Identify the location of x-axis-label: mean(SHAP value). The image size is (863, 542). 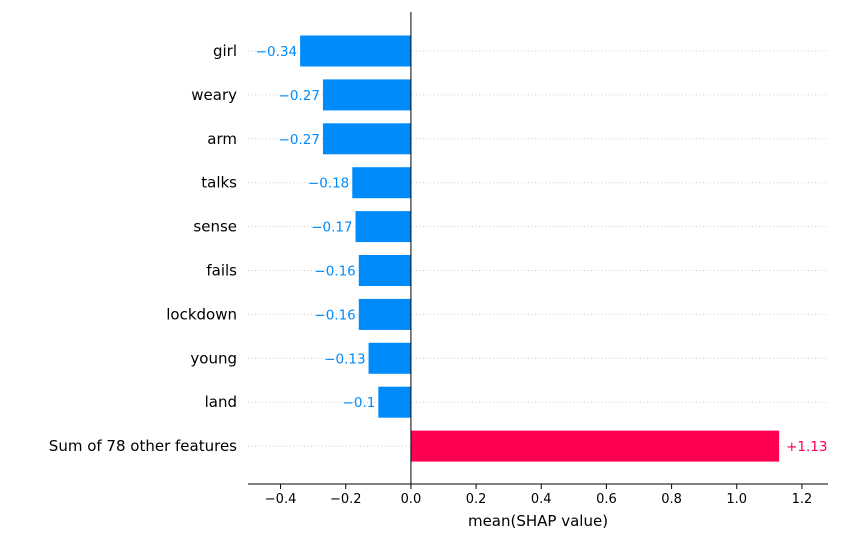
(538, 521).